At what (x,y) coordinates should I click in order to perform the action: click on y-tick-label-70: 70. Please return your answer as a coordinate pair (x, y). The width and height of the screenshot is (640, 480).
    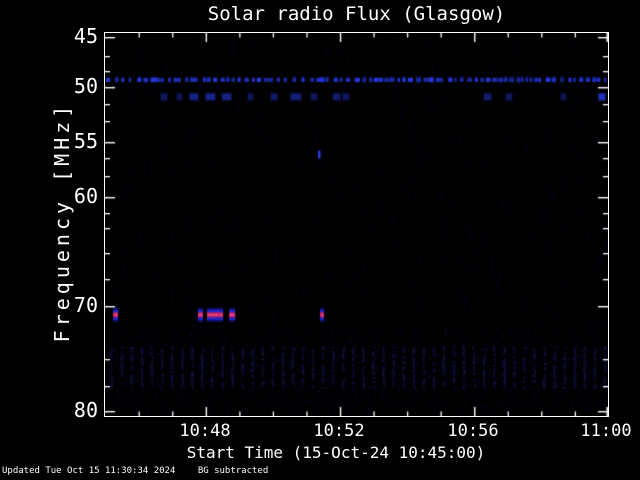
    Looking at the image, I should click on (85, 305).